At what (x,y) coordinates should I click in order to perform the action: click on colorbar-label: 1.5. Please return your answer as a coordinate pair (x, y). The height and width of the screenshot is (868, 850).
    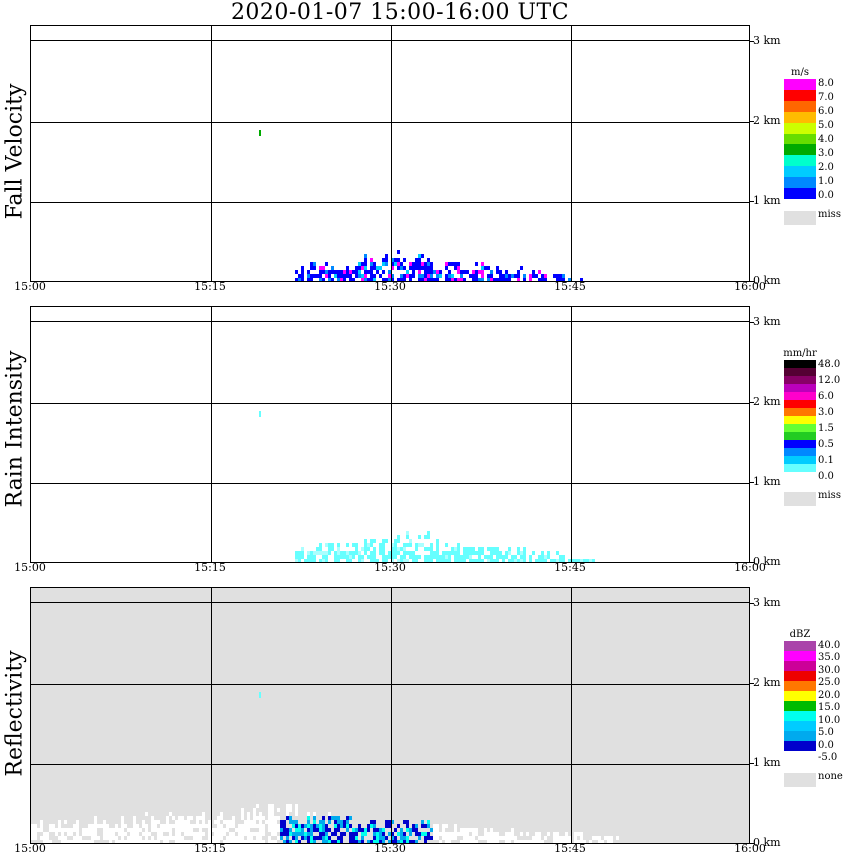
    Looking at the image, I should click on (826, 428).